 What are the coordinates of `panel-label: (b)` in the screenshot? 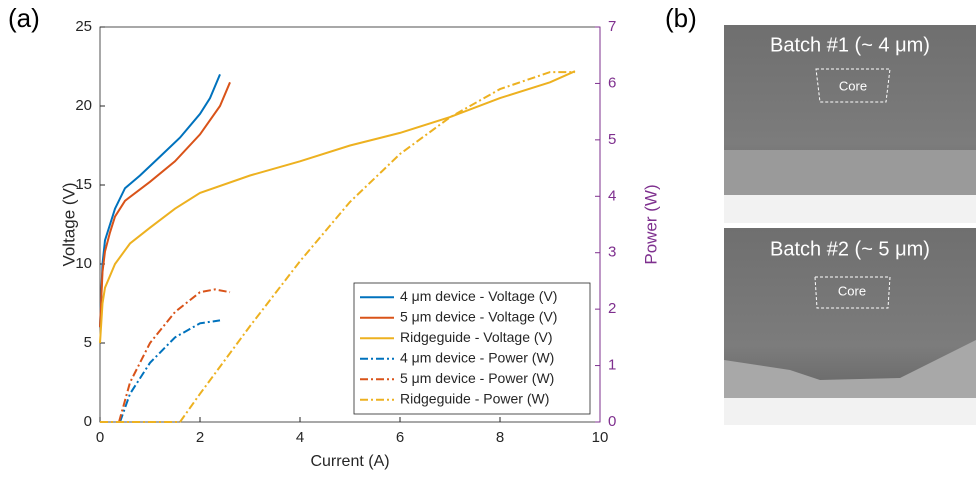 It's located at (681, 18).